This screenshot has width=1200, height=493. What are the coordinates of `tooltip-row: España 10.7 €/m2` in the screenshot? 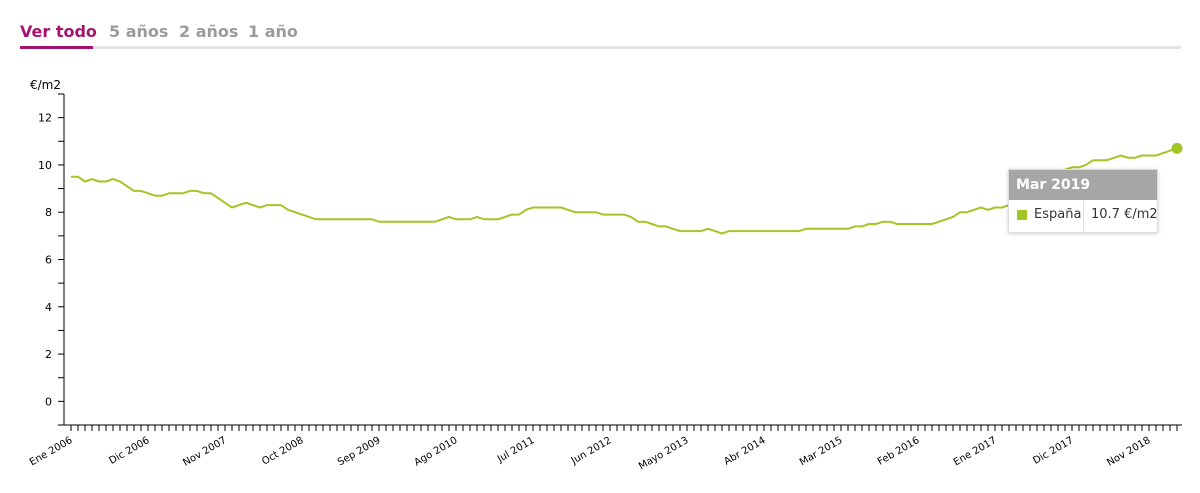 It's located at (1083, 215).